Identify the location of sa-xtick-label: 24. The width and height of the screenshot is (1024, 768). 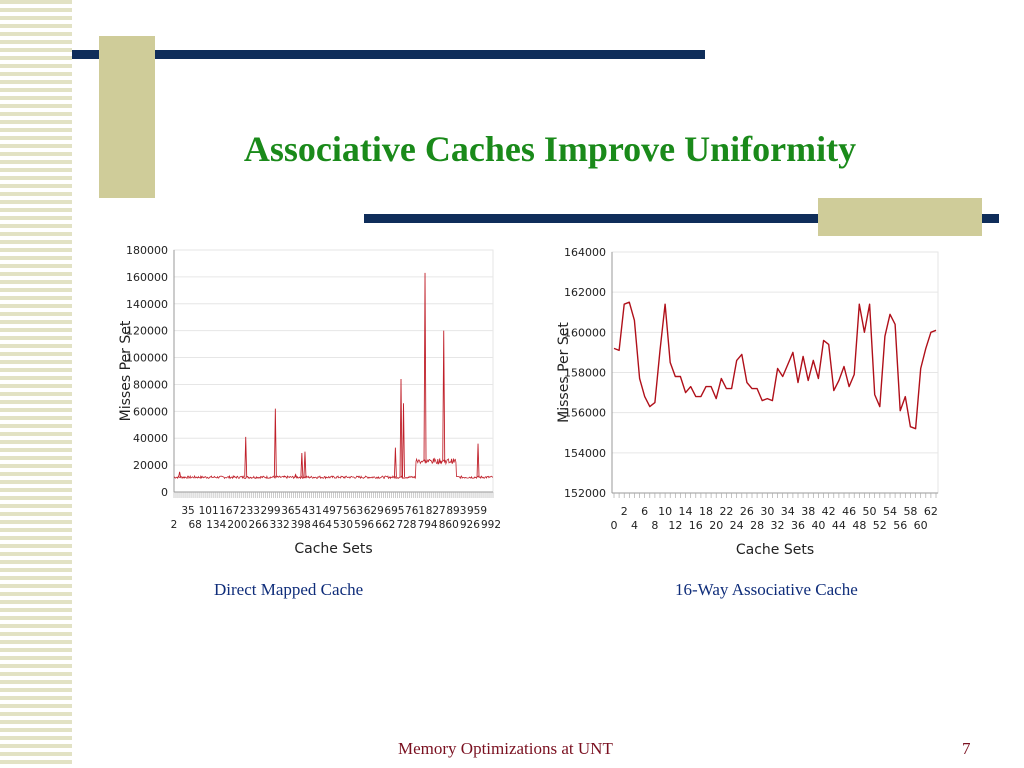
(737, 525).